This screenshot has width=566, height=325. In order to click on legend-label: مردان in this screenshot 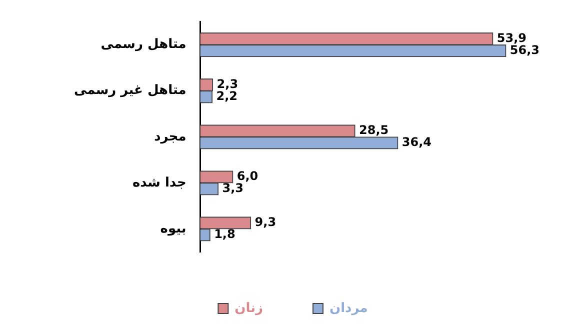, I will do `click(348, 308)`.